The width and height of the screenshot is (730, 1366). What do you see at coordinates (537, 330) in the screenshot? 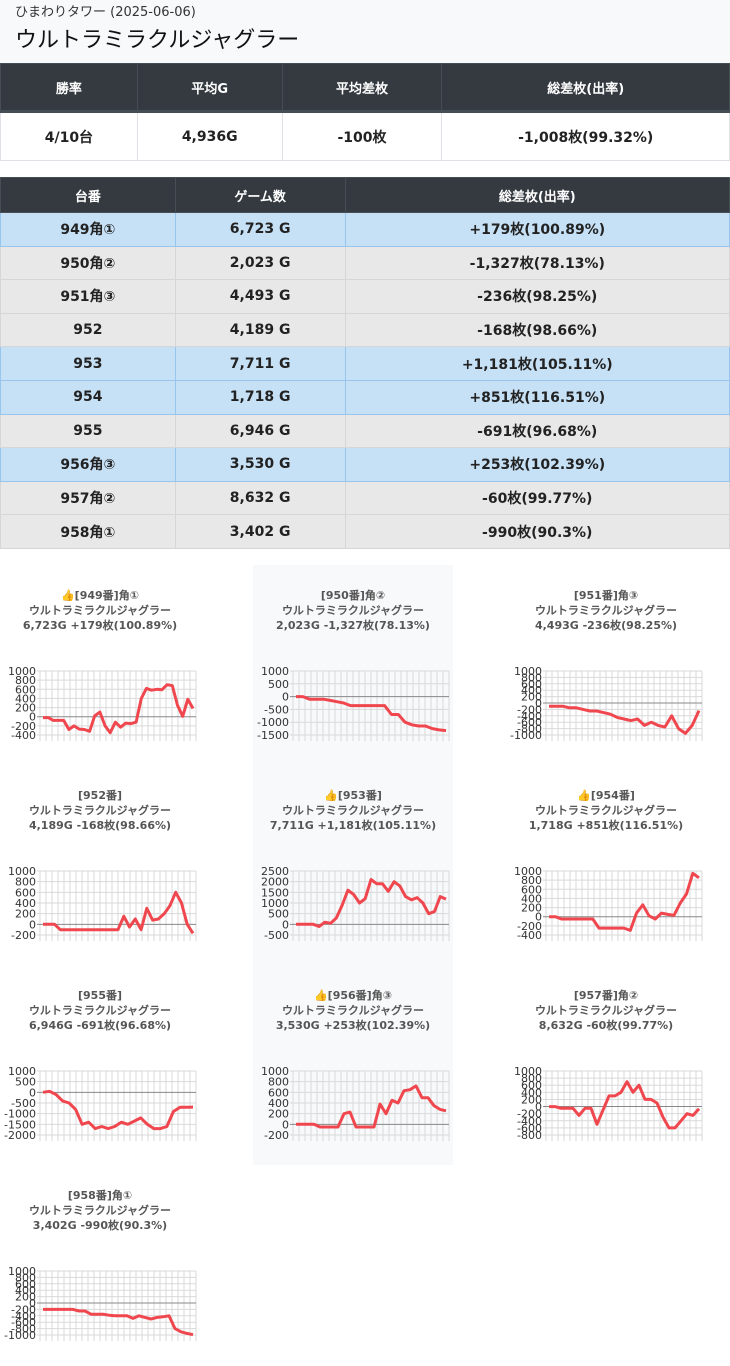
I see `machine-diff-cell: -168枚(98.66%)` at bounding box center [537, 330].